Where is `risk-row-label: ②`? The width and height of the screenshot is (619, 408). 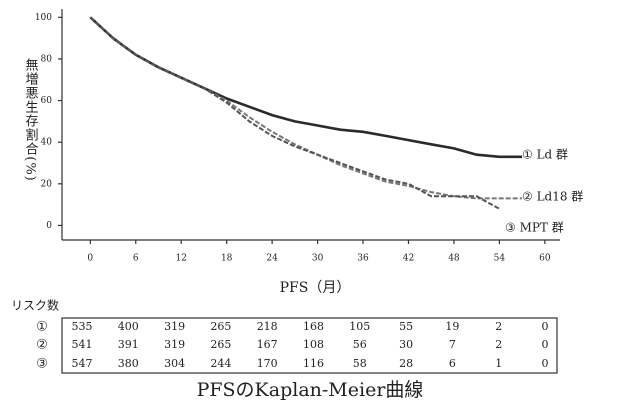
risk-row-label: ② is located at coordinates (42, 345).